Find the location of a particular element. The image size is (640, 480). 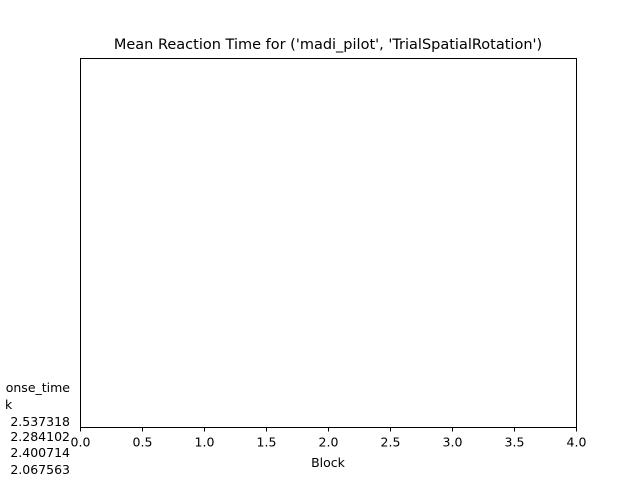

x-tick-label: 0.0 is located at coordinates (81, 442).